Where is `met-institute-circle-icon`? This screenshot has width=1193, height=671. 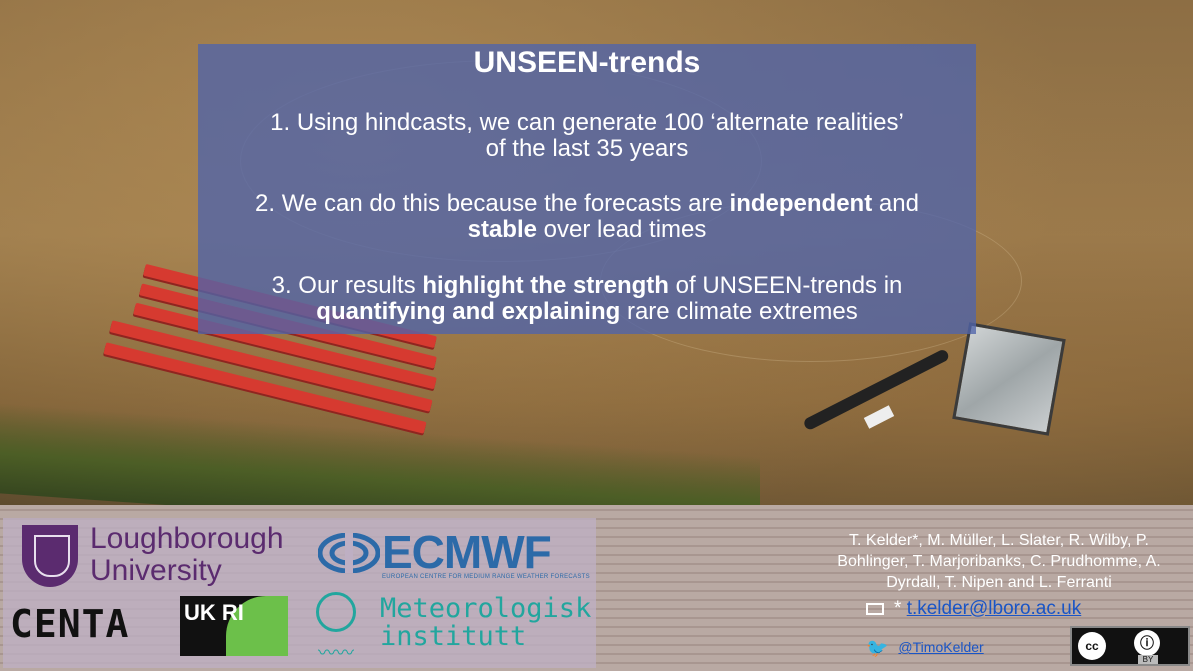
met-institute-circle-icon is located at coordinates (336, 612).